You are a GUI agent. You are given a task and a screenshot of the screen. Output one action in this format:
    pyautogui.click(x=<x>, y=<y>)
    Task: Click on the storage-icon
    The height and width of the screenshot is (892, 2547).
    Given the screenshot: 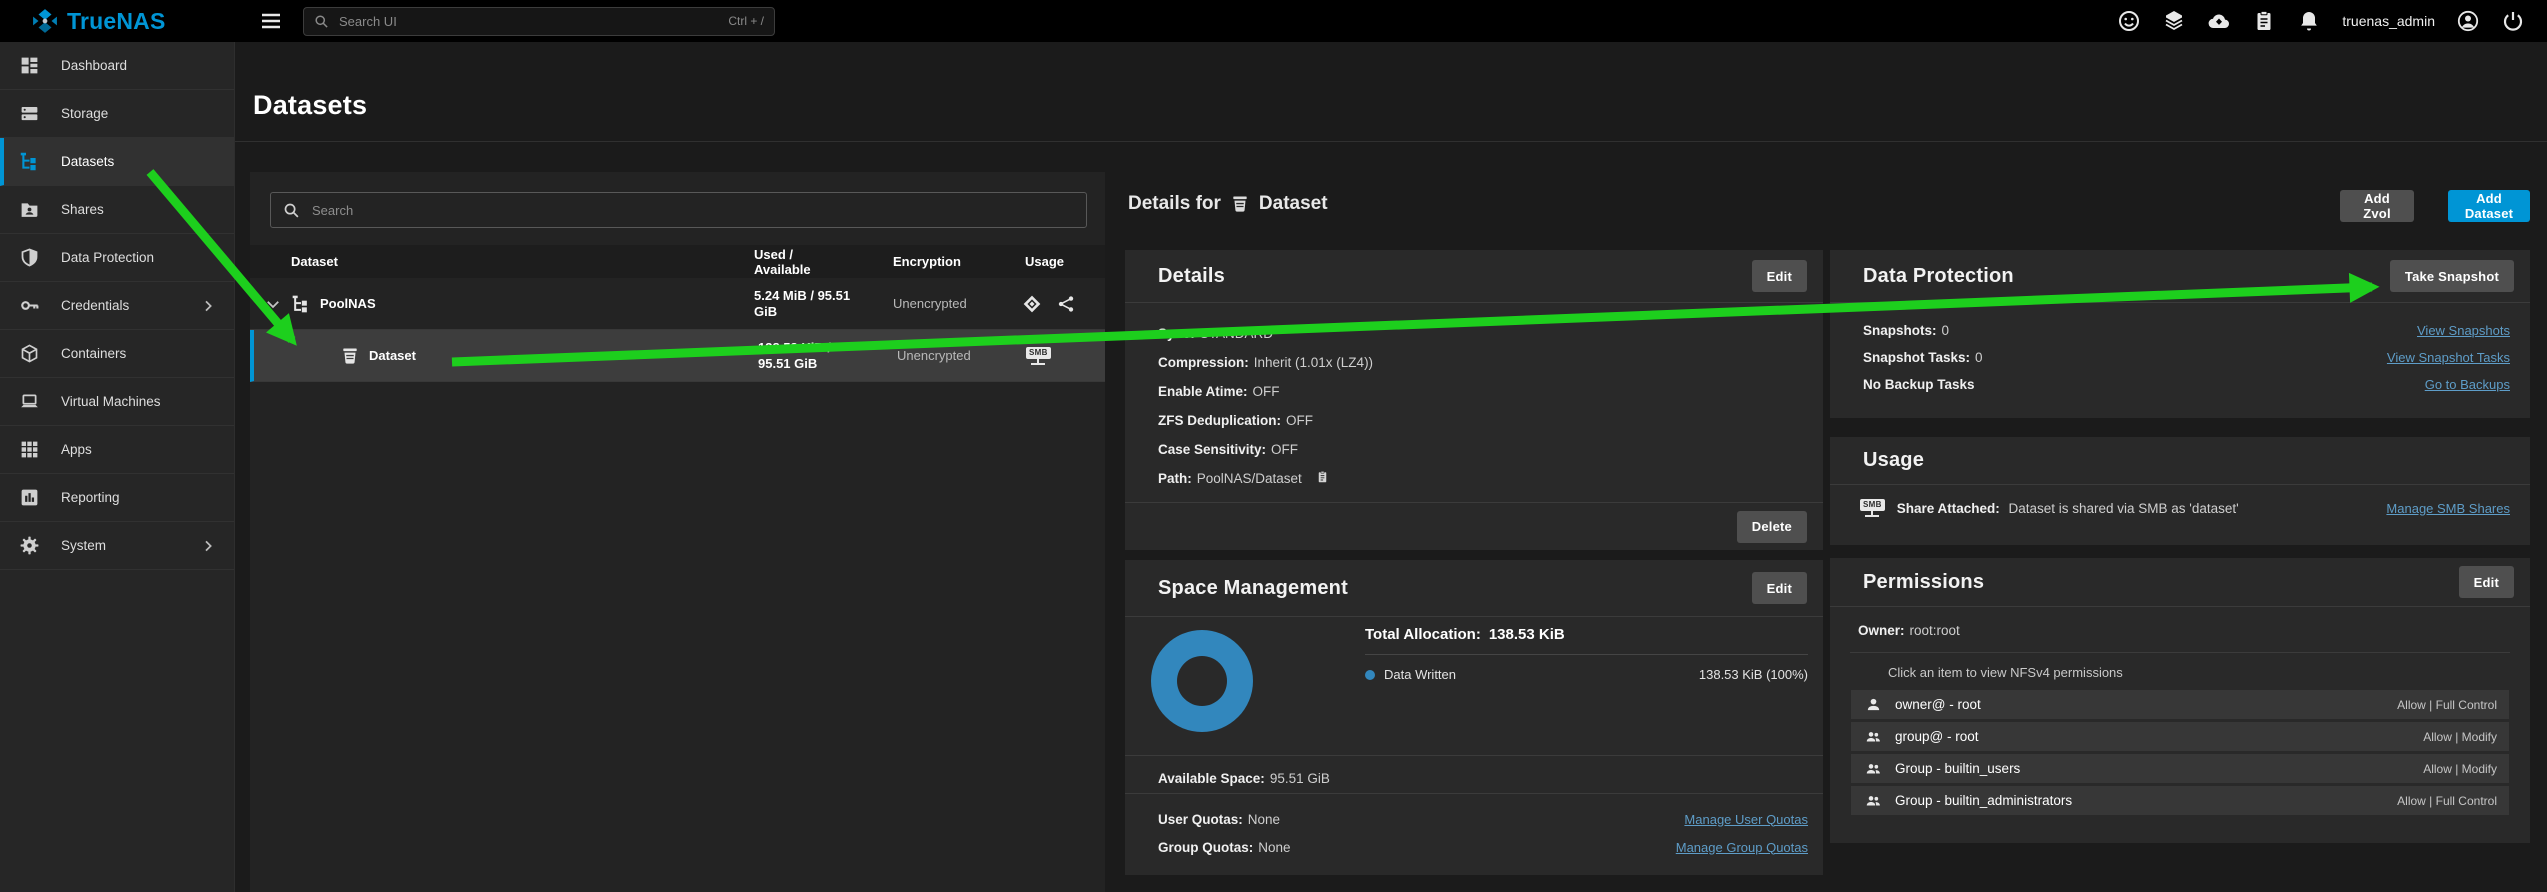 What is the action you would take?
    pyautogui.click(x=29, y=113)
    